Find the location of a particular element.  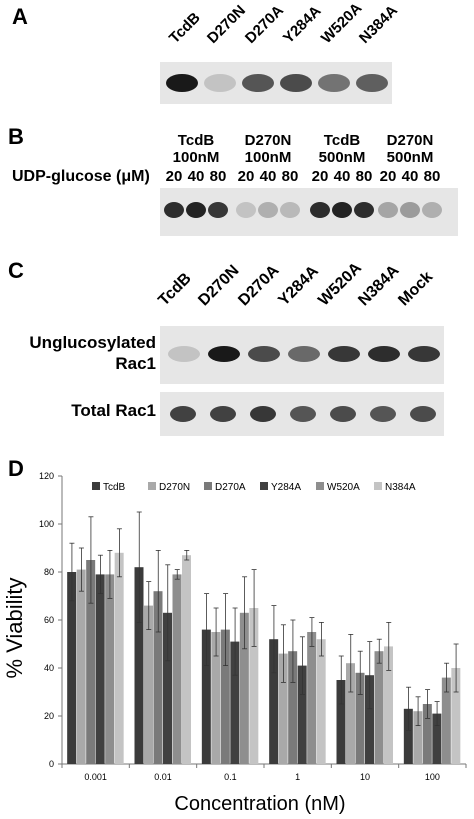

y-tick-label: 100 is located at coordinates (46, 524).